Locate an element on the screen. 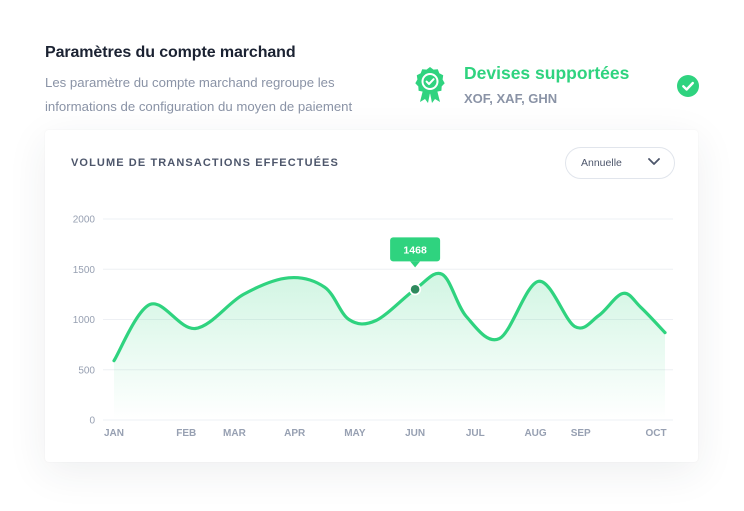  period-select: Annuelle is located at coordinates (620, 163).